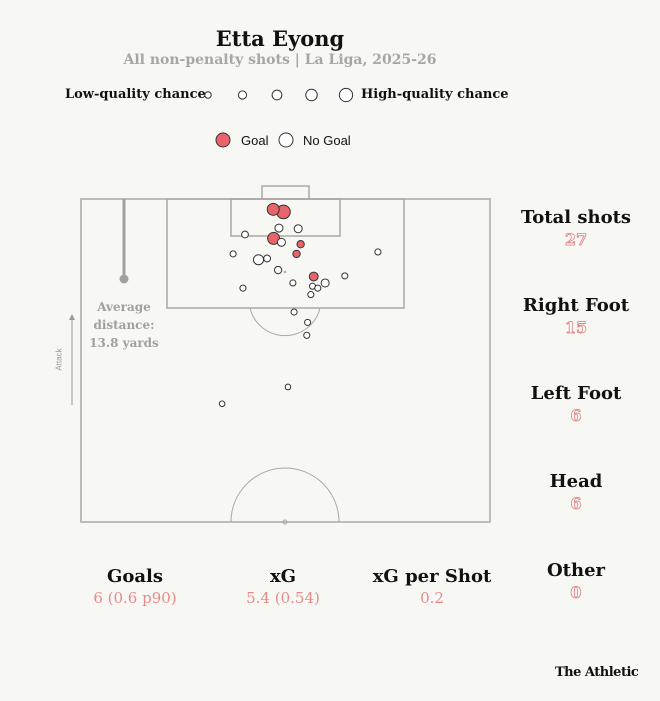  I want to click on stat-left-foot: Left Foot 6, so click(576, 404).